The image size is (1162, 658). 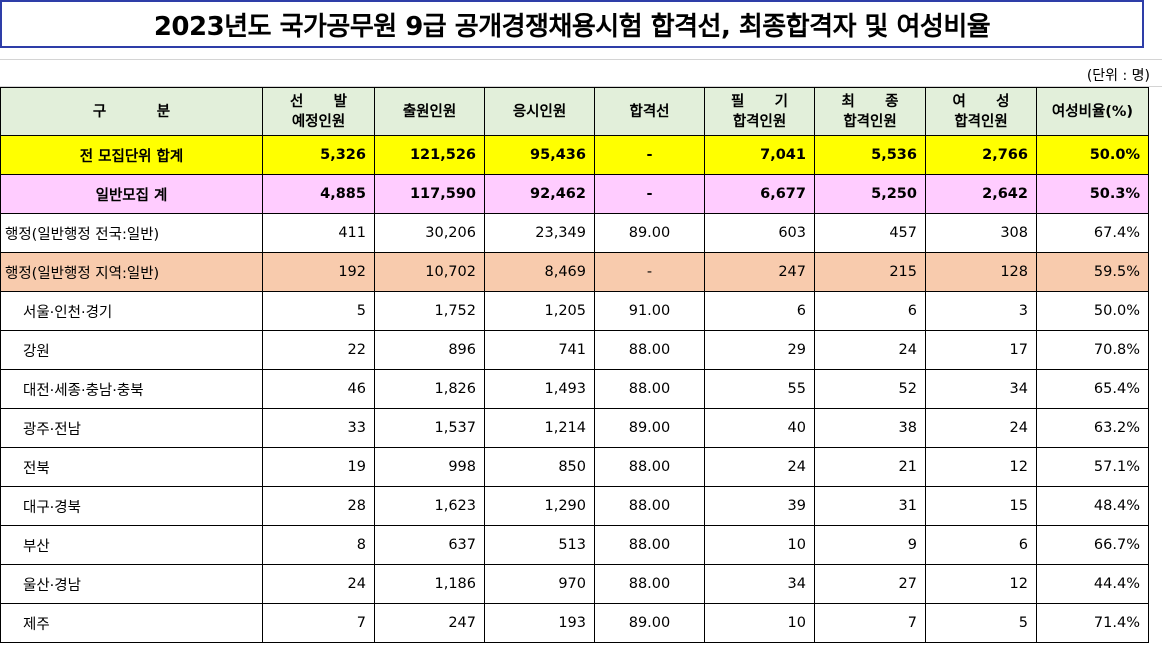 What do you see at coordinates (1092, 623) in the screenshot?
I see `cell-female-ratio: 71.4%` at bounding box center [1092, 623].